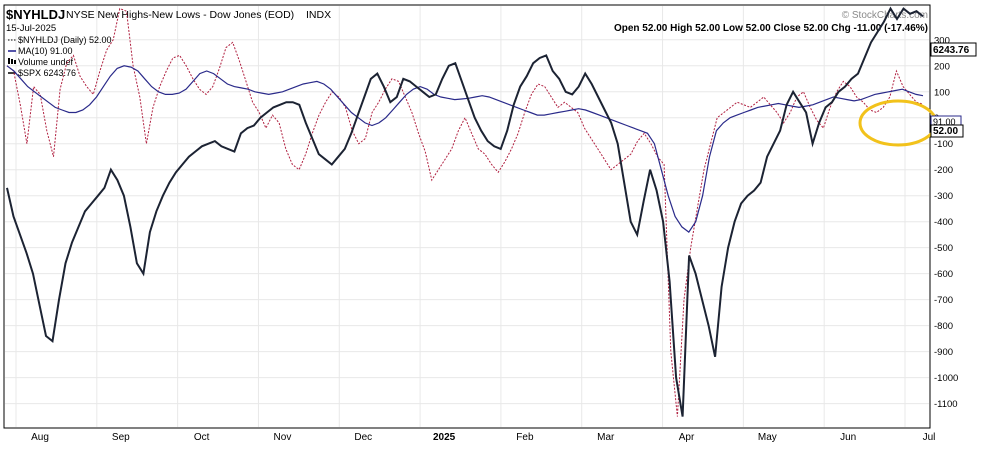 The image size is (981, 453). I want to click on y-tick-label: -800, so click(943, 326).